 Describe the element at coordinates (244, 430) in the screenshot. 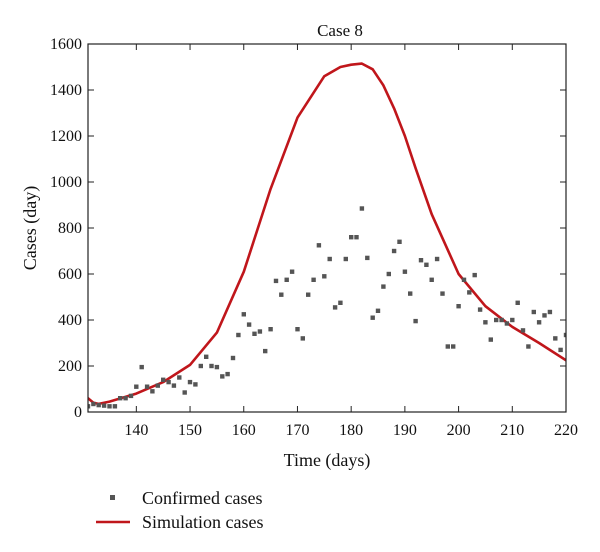

I see `x-tick-label: 160` at that location.